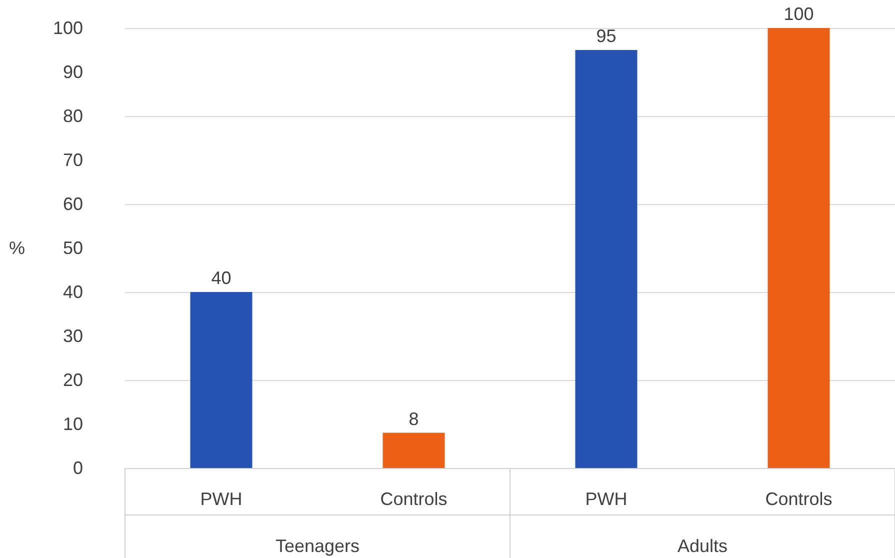  Describe the element at coordinates (799, 14) in the screenshot. I see `data-label: 100` at that location.